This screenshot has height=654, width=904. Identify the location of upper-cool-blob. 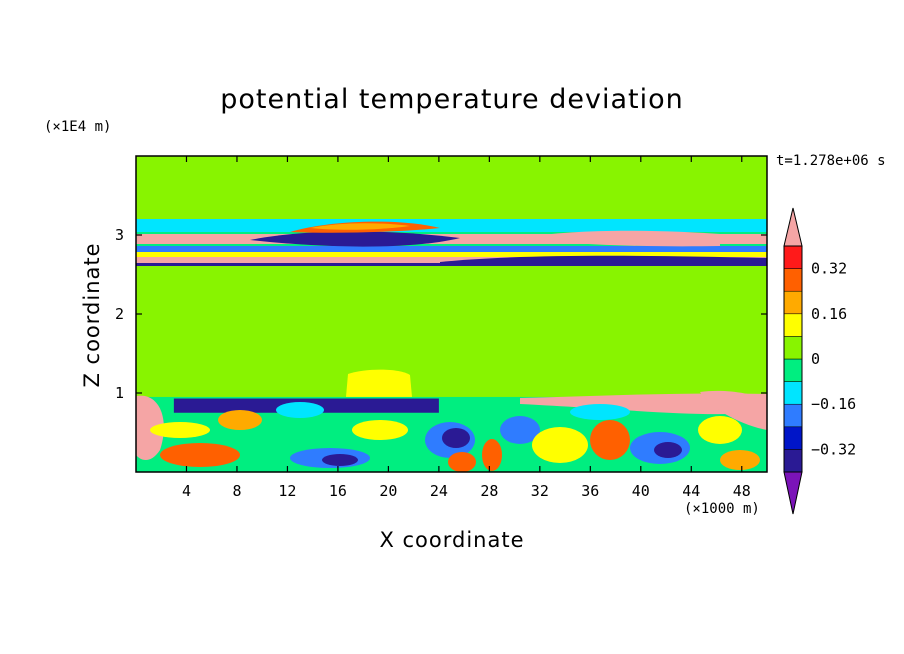
(239, 204).